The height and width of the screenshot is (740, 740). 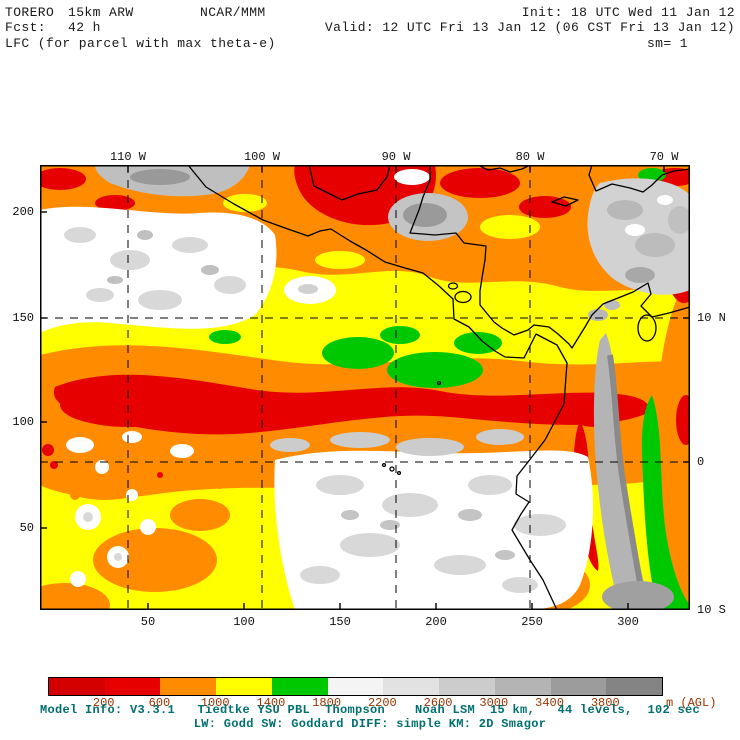 I want to click on colorbar-tick-label: 1800, so click(x=327, y=703).